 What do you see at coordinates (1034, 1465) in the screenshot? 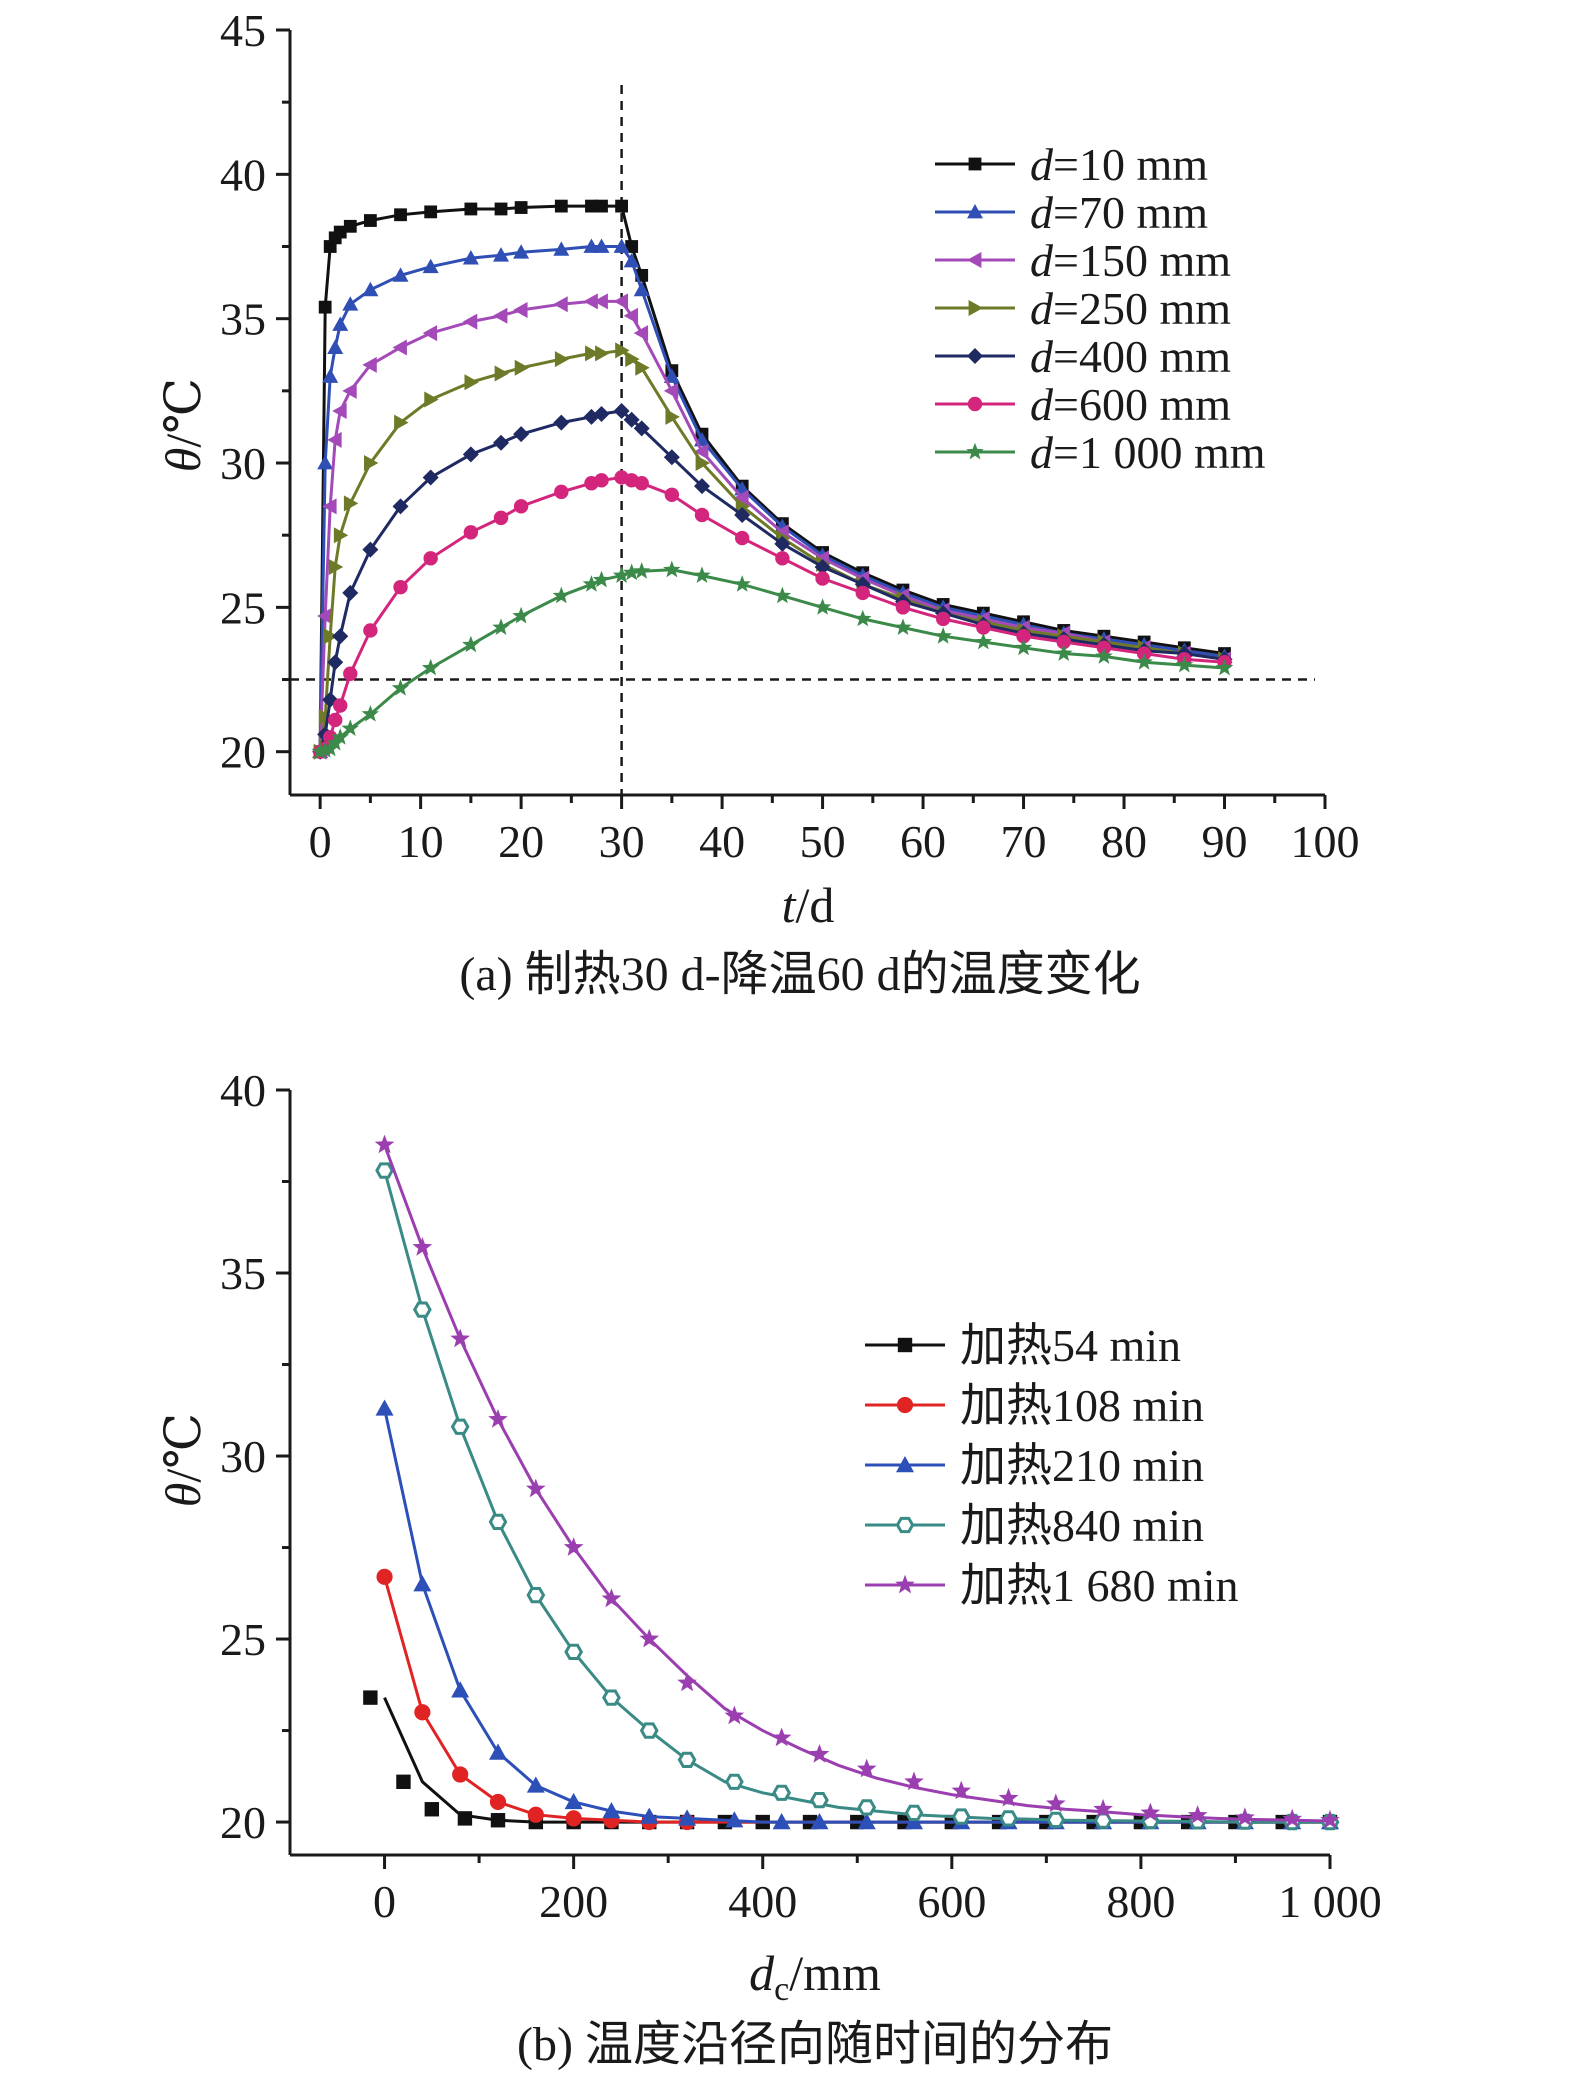
I see `chart-b-legend-item-2: 加热210 min` at bounding box center [1034, 1465].